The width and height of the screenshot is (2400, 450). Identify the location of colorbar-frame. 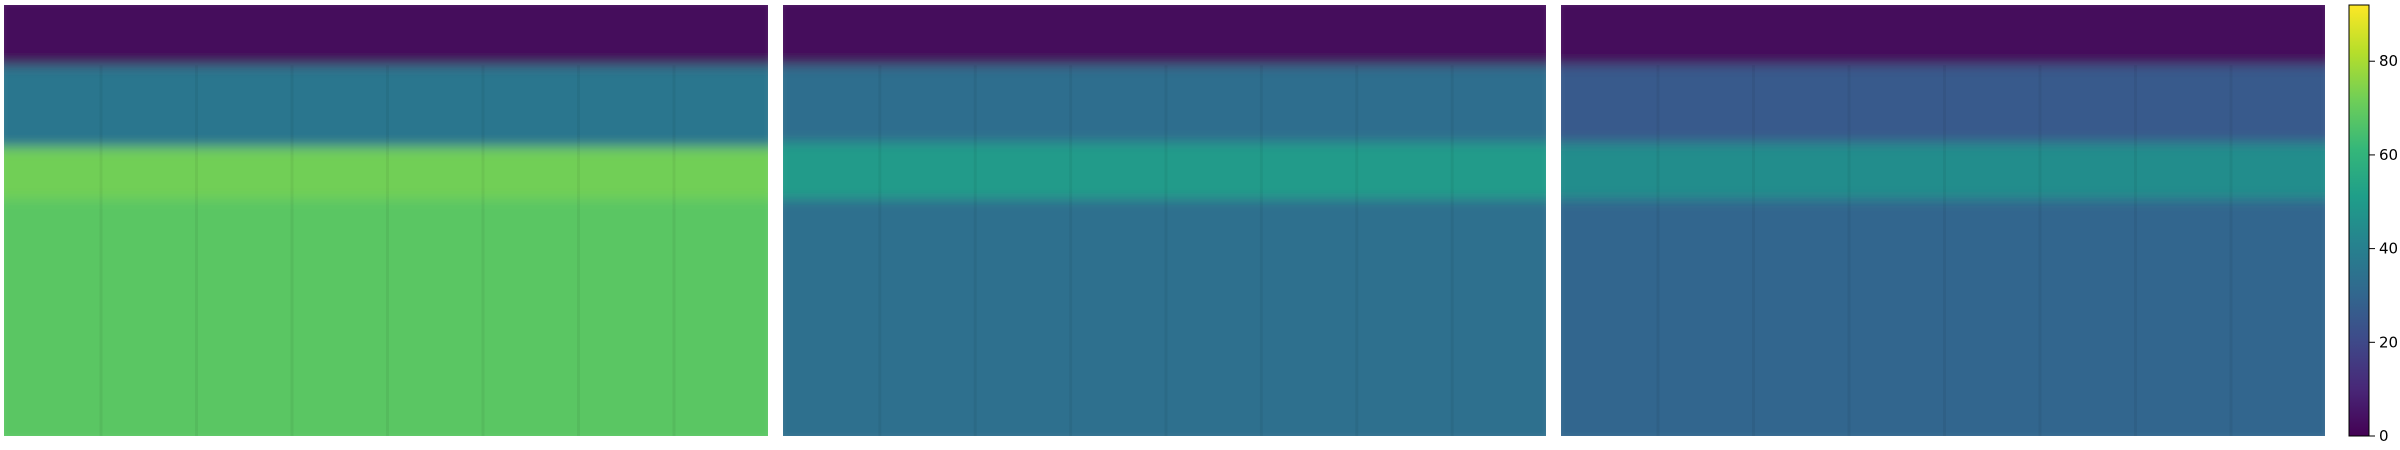
(2359, 220).